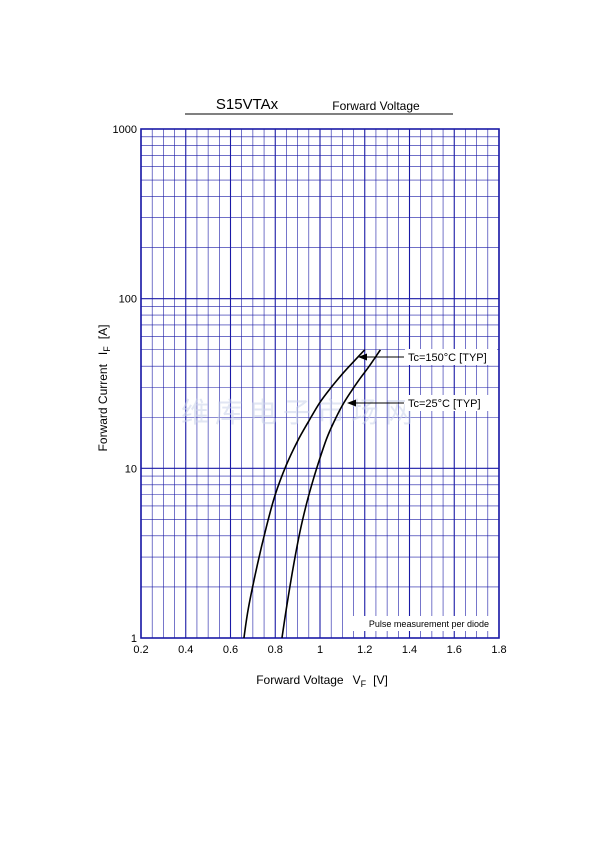 Image resolution: width=595 pixels, height=842 pixels. What do you see at coordinates (125, 130) in the screenshot?
I see `y-tick-label: 1000` at bounding box center [125, 130].